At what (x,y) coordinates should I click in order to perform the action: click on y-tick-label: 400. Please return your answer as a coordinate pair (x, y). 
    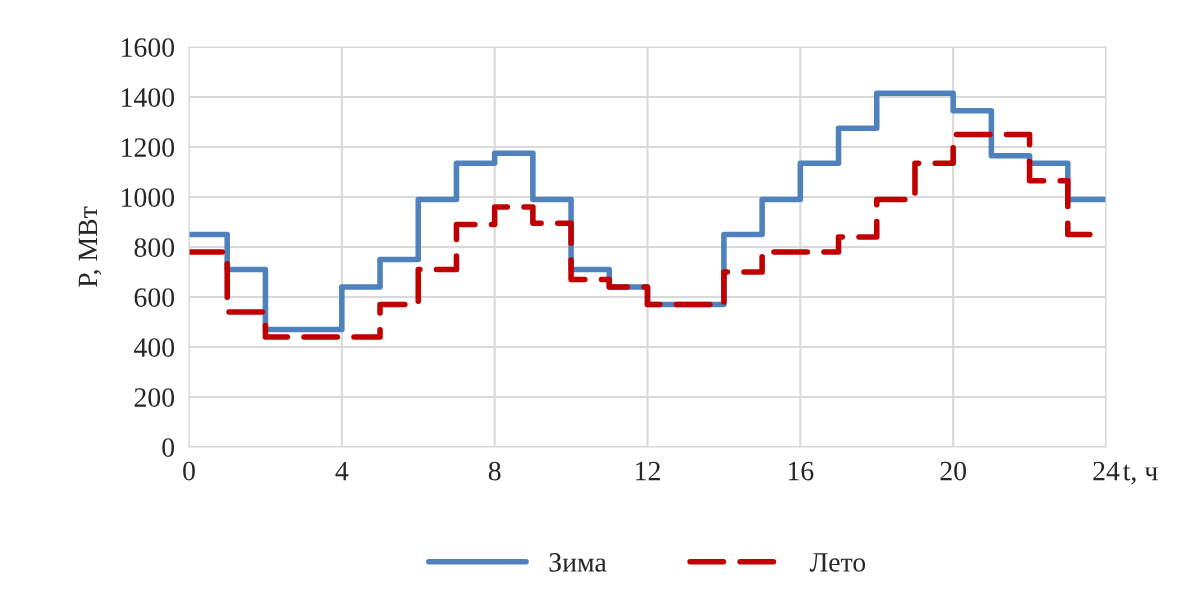
    Looking at the image, I should click on (154, 347).